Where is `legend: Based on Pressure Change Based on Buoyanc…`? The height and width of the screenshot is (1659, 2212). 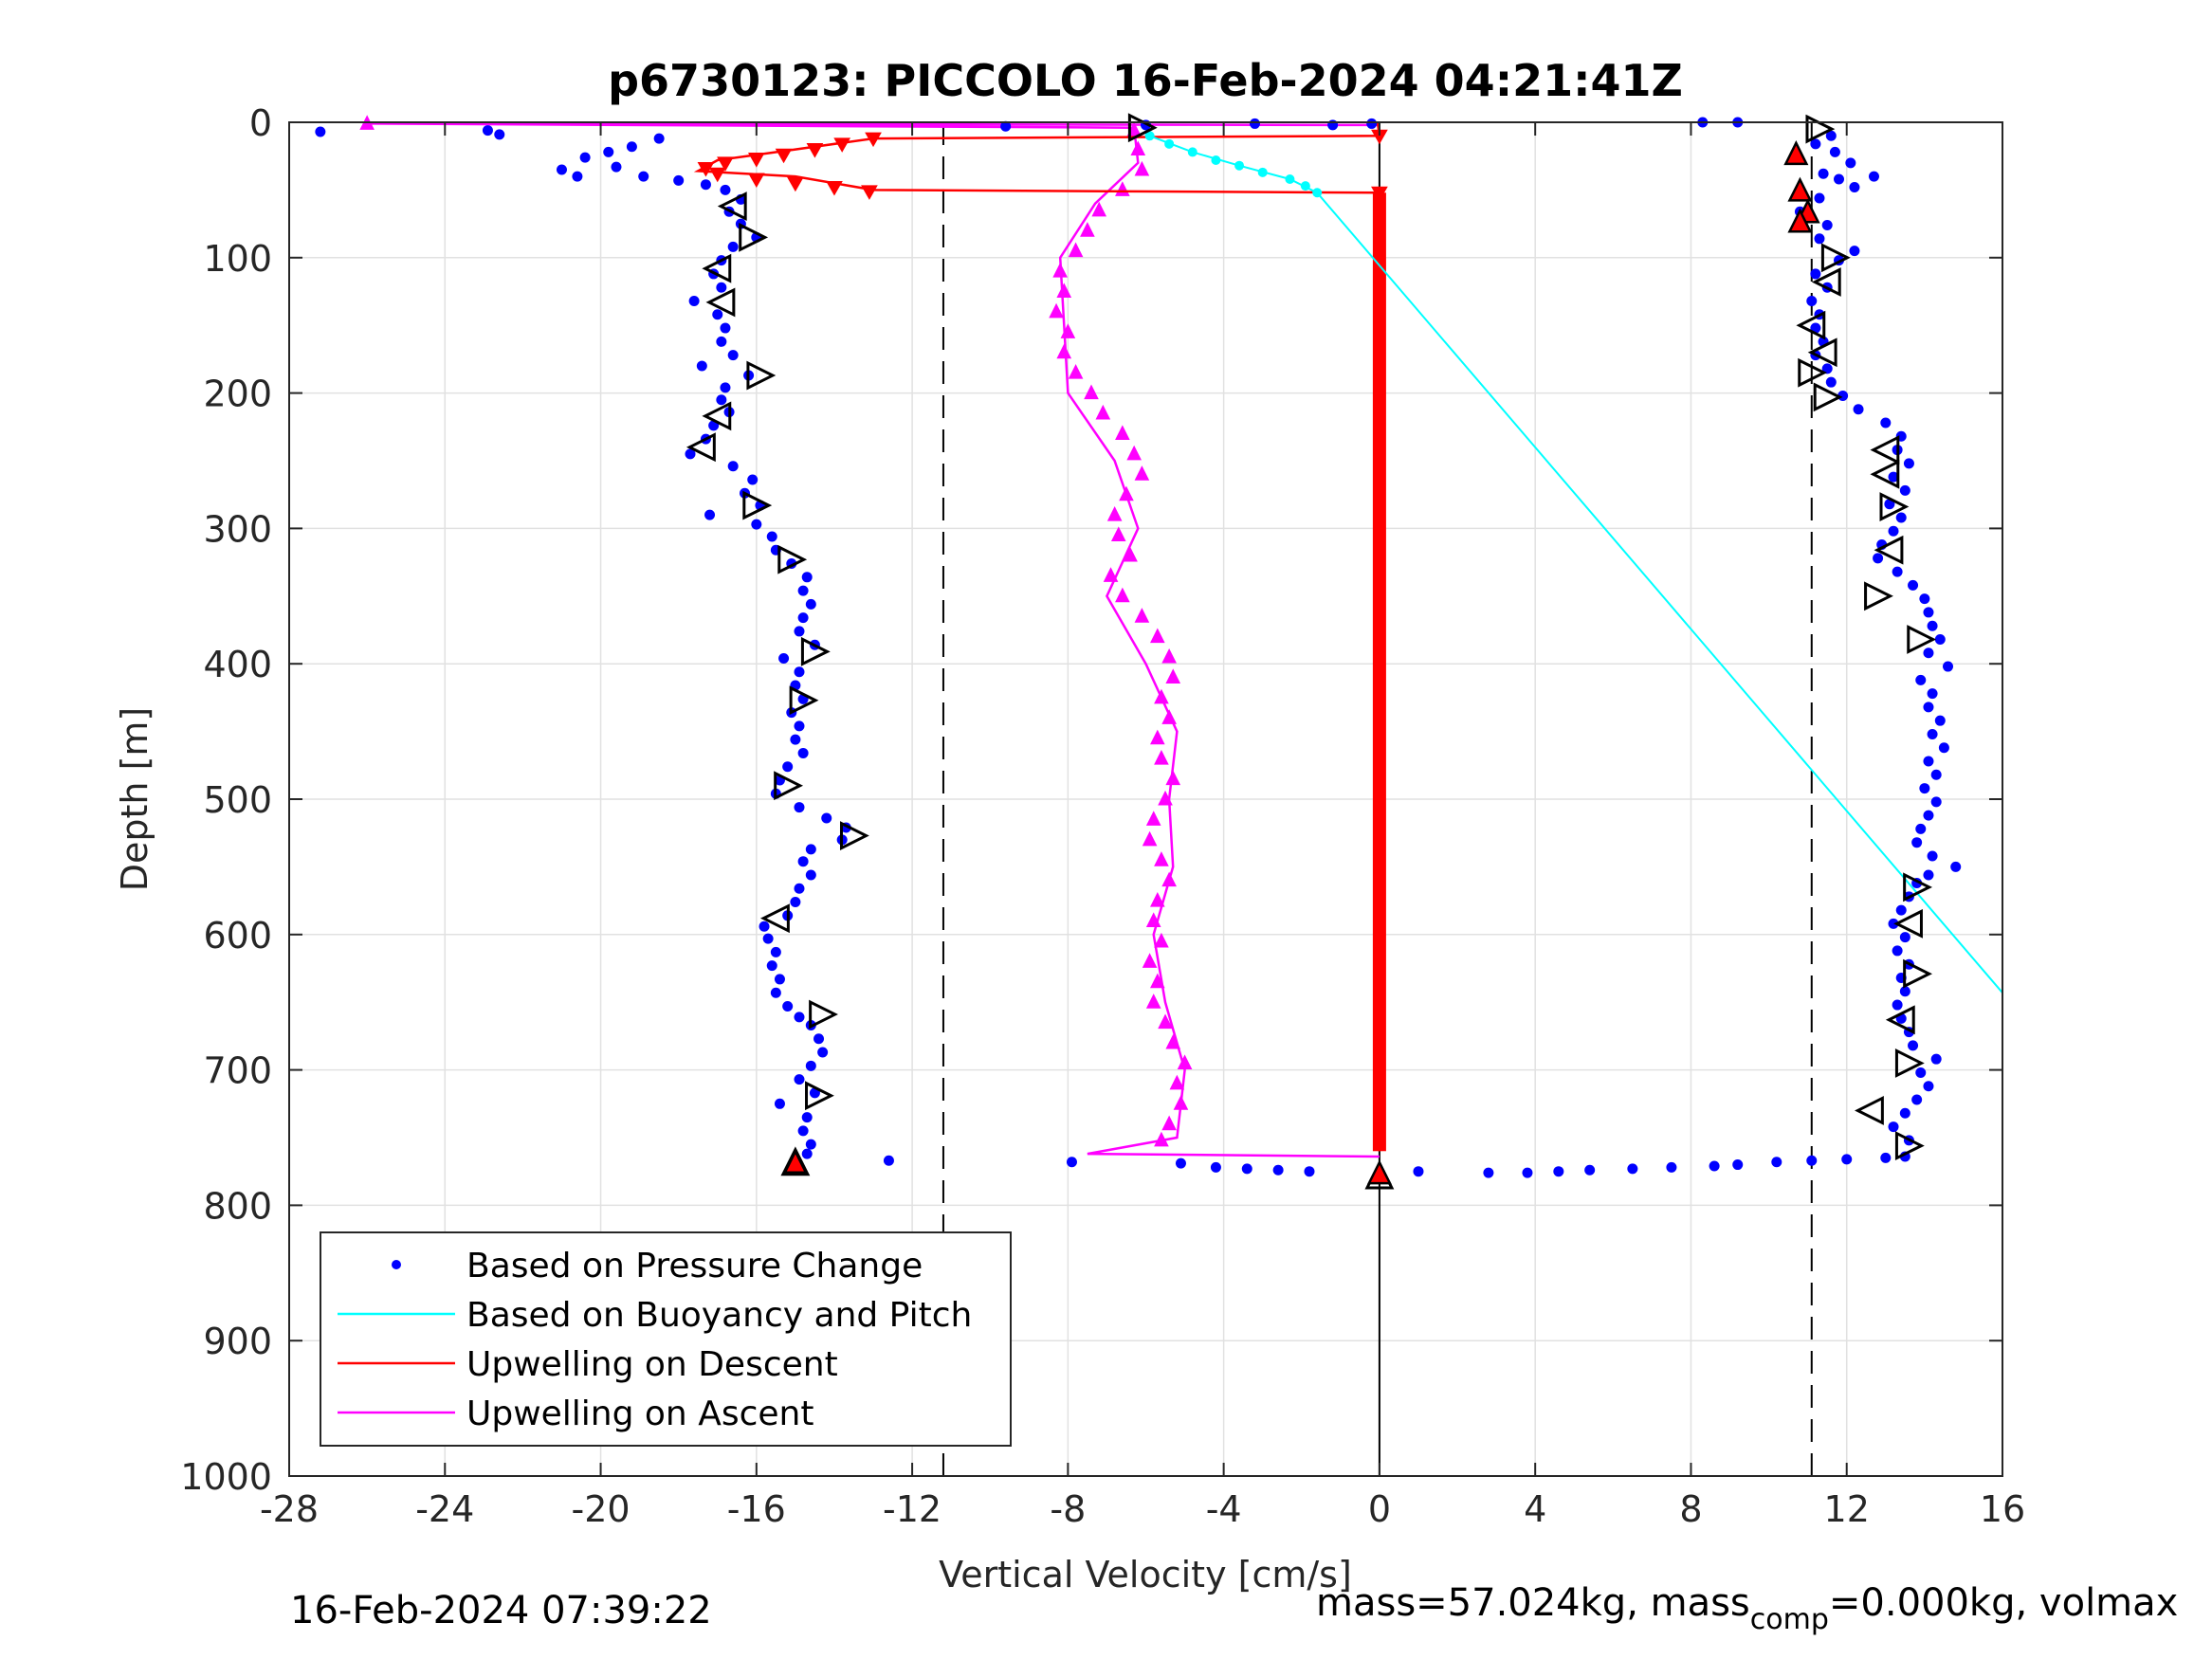 legend: Based on Pressure Change Based on Buoyanc… is located at coordinates (666, 1339).